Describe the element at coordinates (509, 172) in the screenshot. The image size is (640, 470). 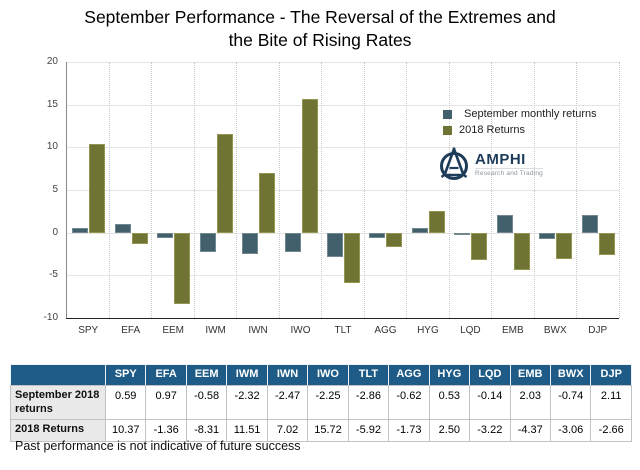
I see `amphi-logo-tagline: Research and Trading` at that location.